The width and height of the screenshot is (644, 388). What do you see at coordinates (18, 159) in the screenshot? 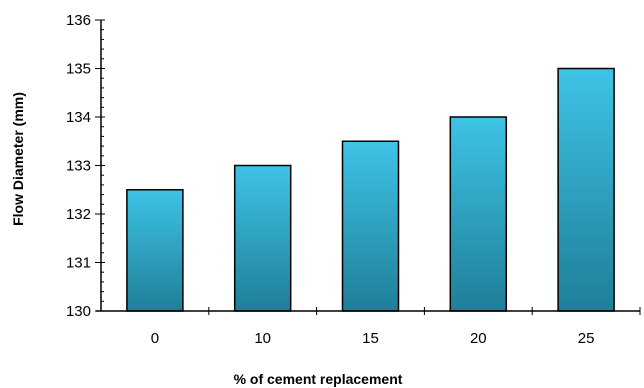
I see `y-axis-title: Flow Diameter (mm)` at bounding box center [18, 159].